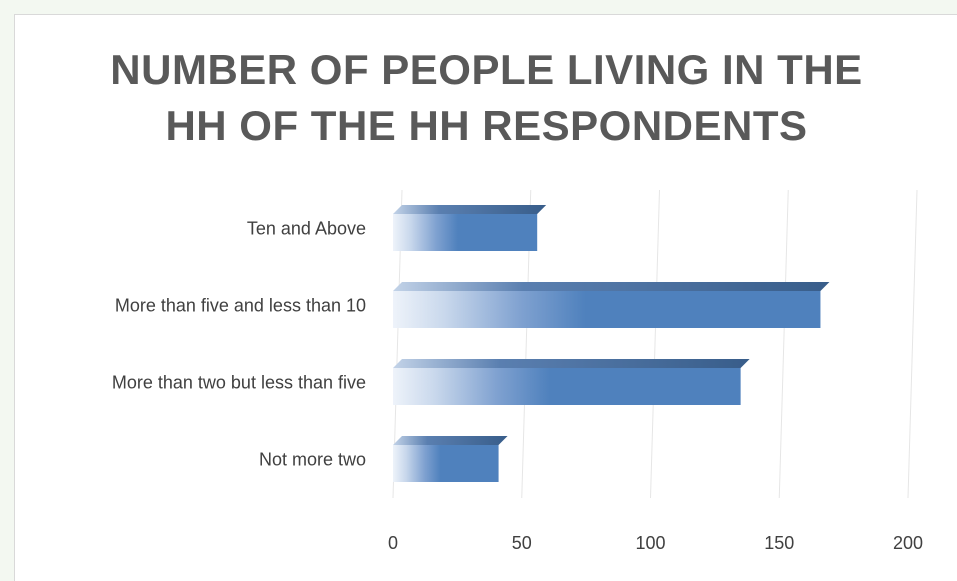 This screenshot has height=581, width=957. I want to click on category-label: More than two but less than five, so click(239, 383).